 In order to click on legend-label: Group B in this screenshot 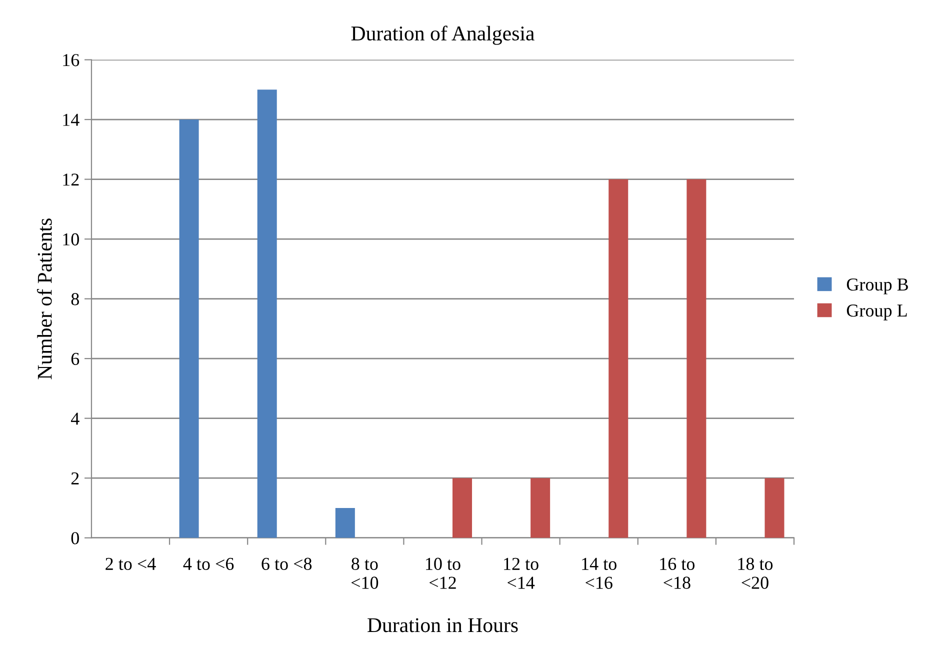, I will do `click(877, 286)`.